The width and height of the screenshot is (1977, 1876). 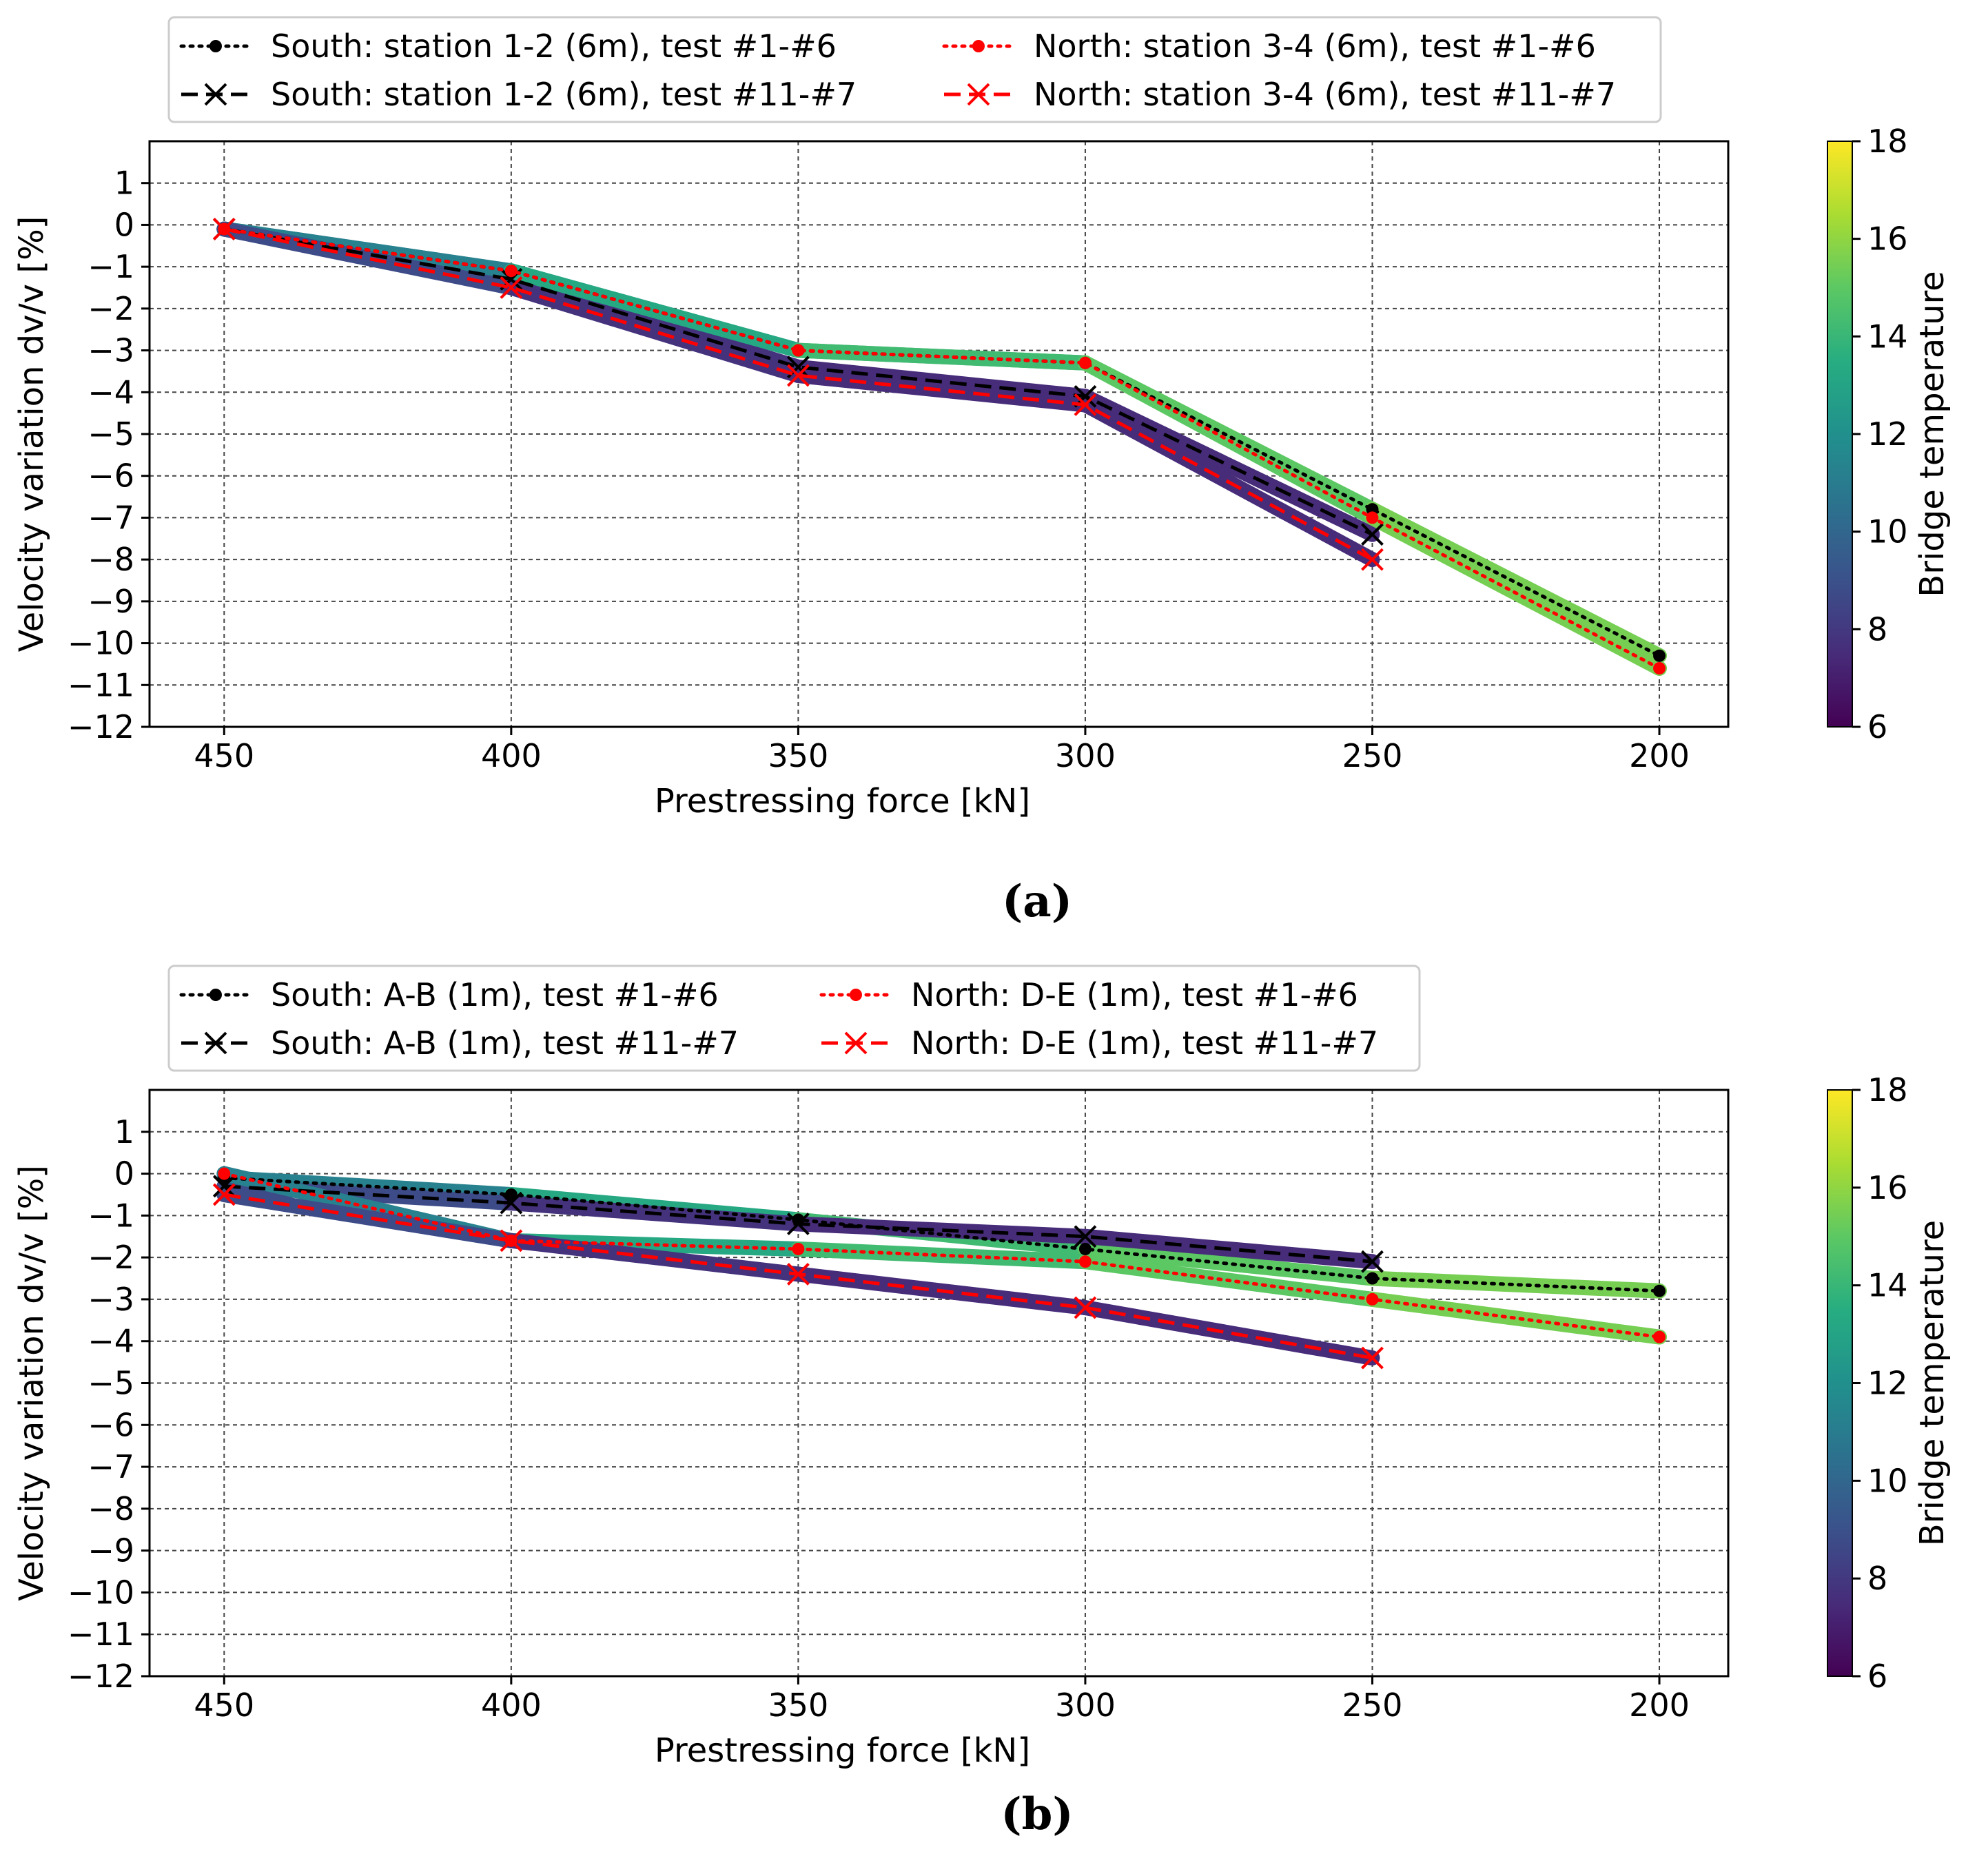 What do you see at coordinates (564, 95) in the screenshot?
I see `legend-label: South: station 1-2 (6m), test #11-#7` at bounding box center [564, 95].